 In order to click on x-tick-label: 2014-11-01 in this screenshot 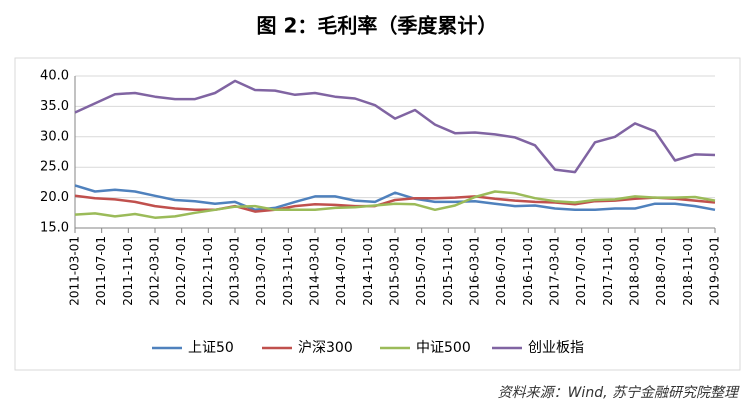, I will do `click(368, 271)`.